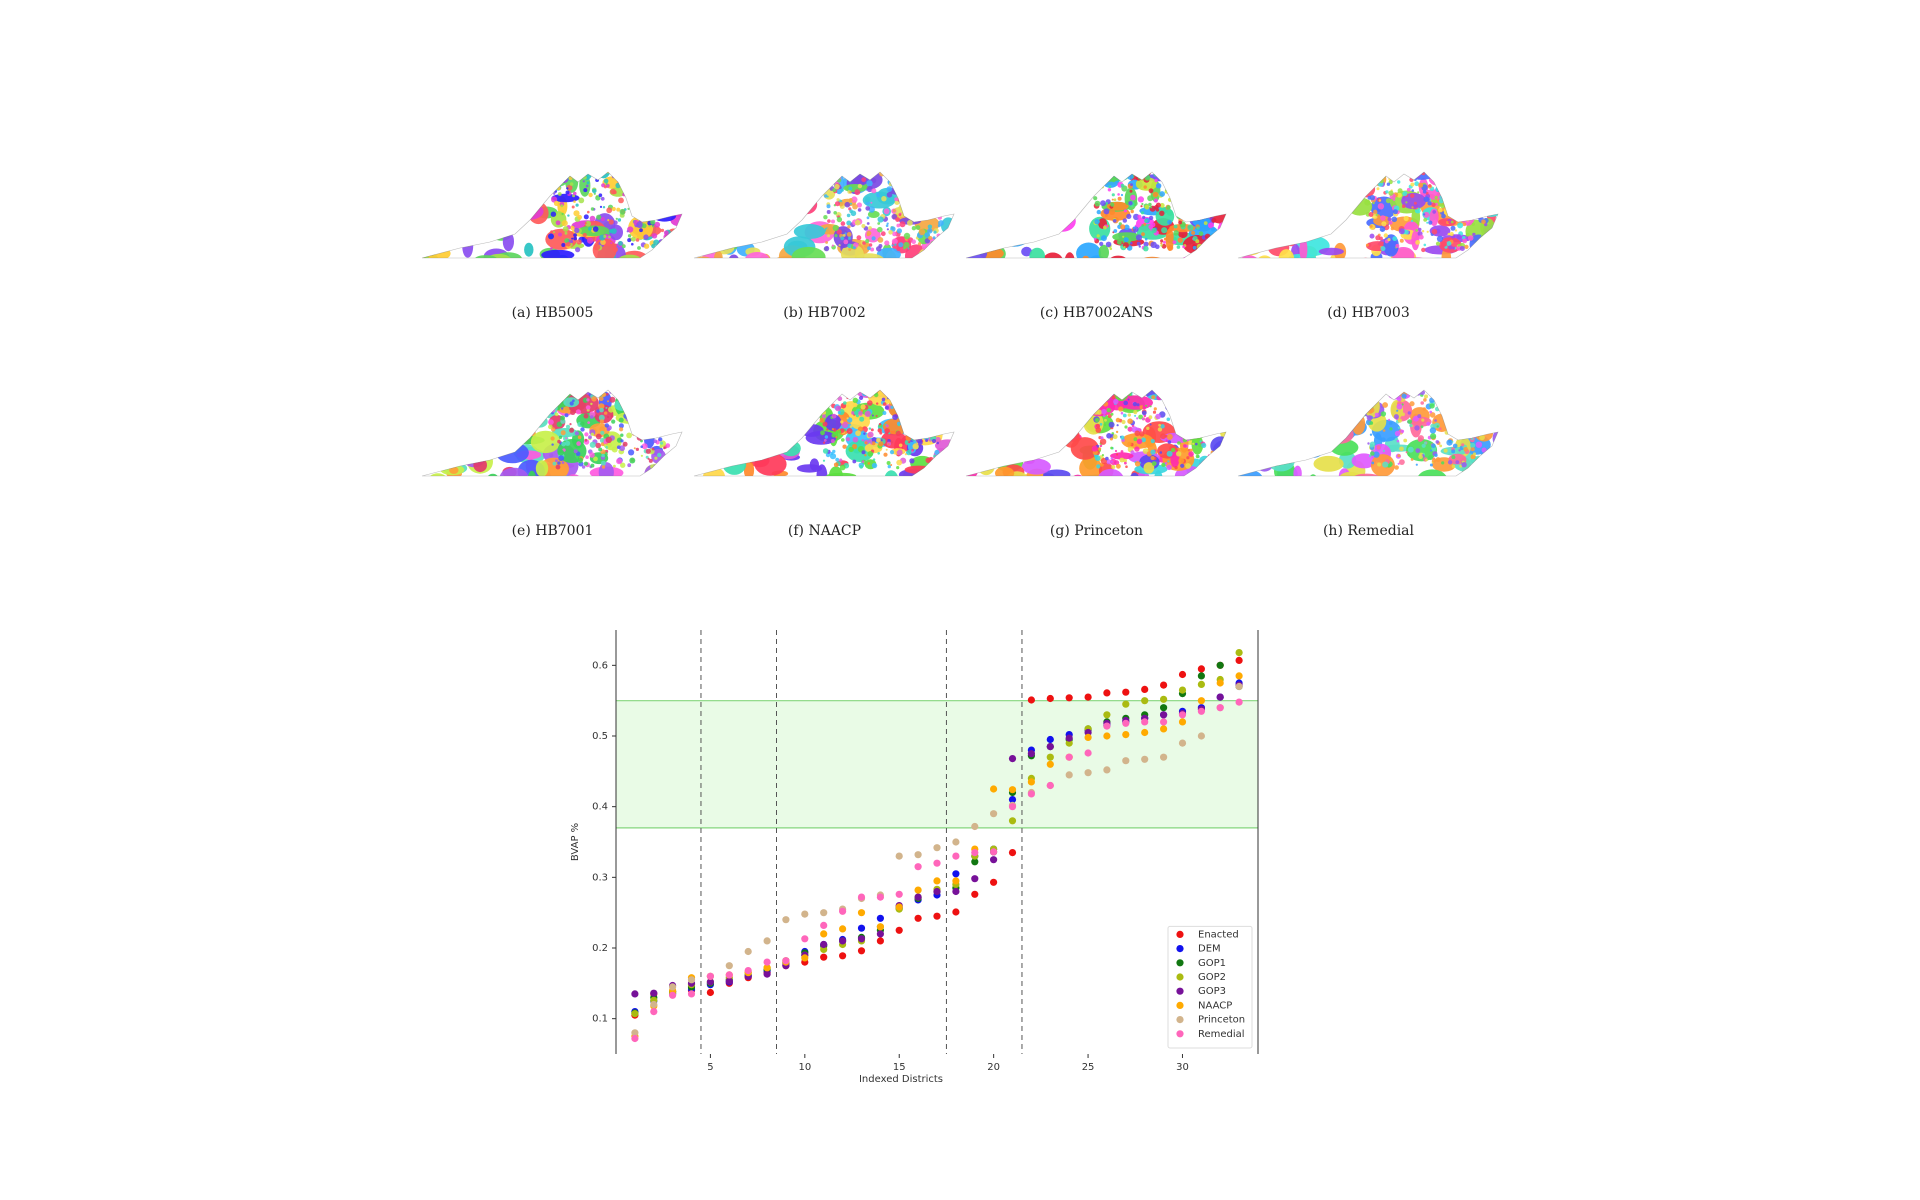 This screenshot has height=1200, width=1920. I want to click on legend-label: GOP1, so click(1212, 963).